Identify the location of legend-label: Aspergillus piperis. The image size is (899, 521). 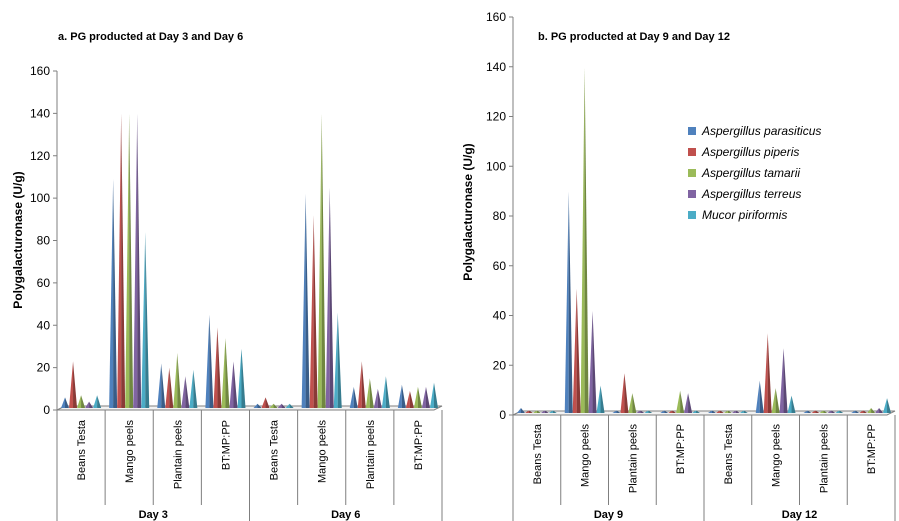
(750, 152).